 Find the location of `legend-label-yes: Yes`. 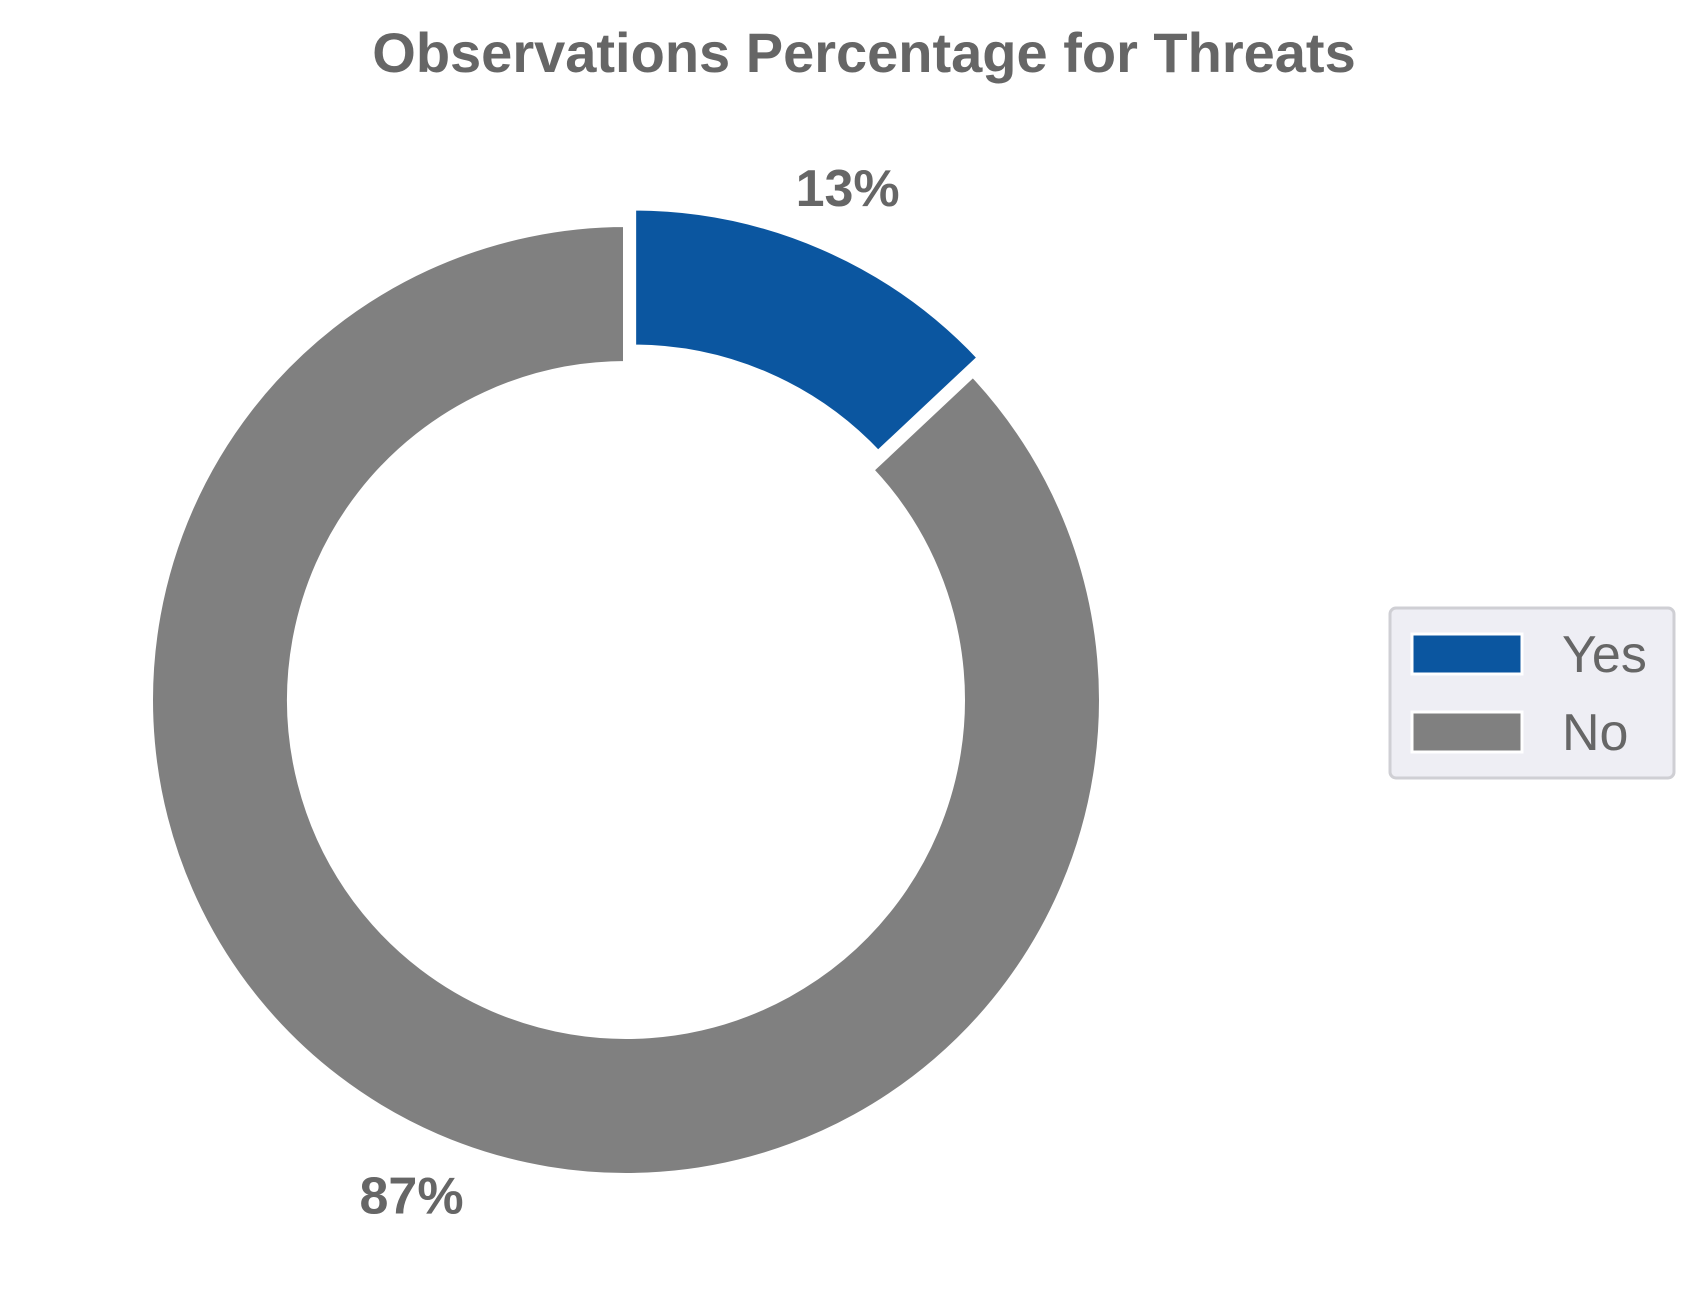

legend-label-yes: Yes is located at coordinates (1604, 655).